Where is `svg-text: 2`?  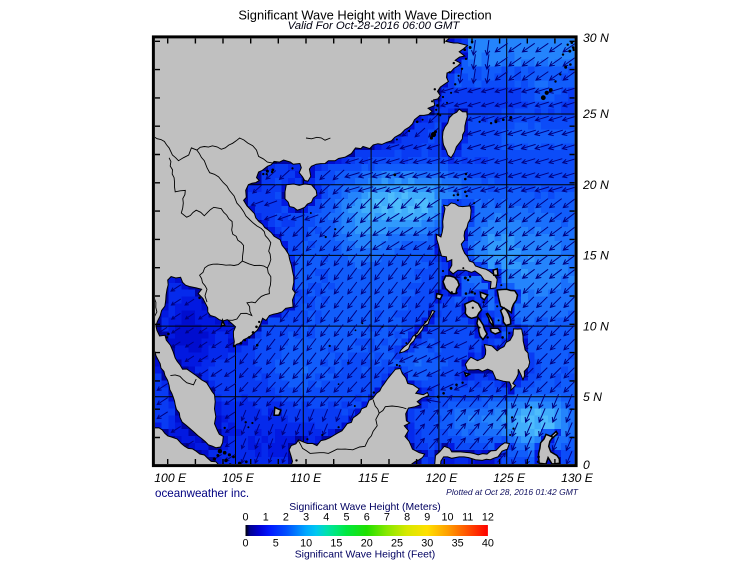
svg-text: 2 is located at coordinates (286, 518).